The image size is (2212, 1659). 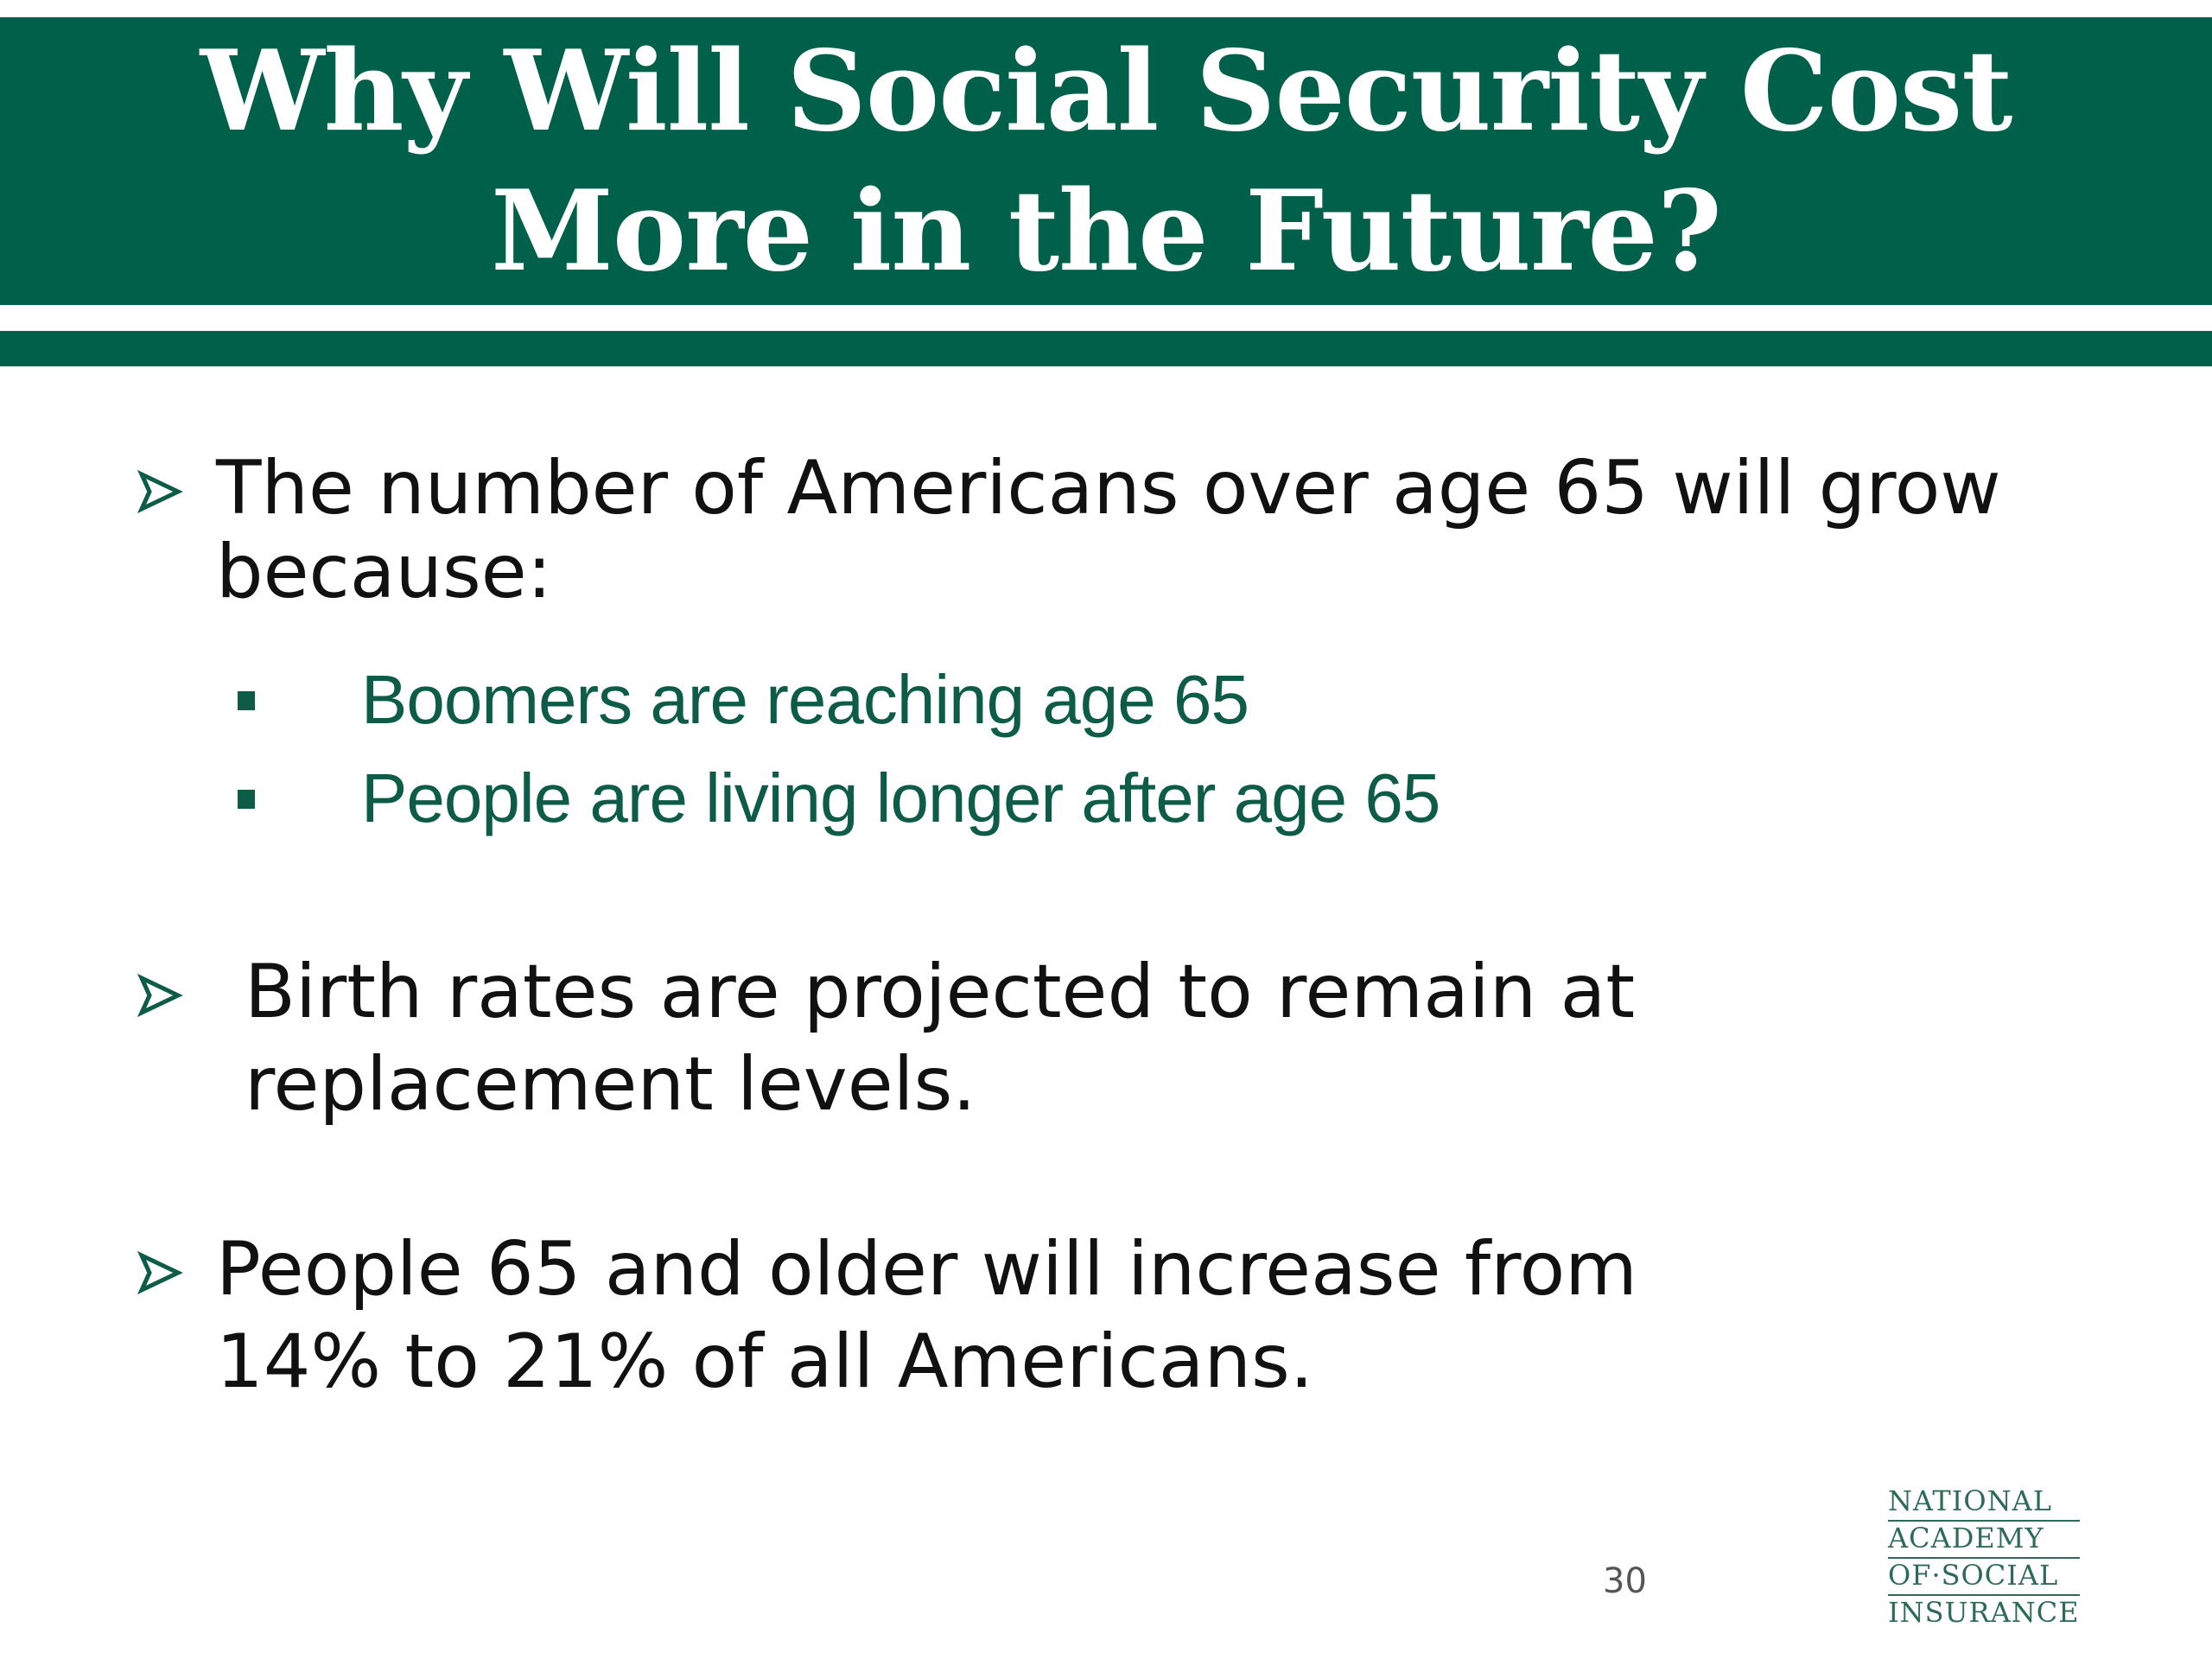 I want to click on bullet-2-line-2: replacement levels., so click(x=610, y=1084).